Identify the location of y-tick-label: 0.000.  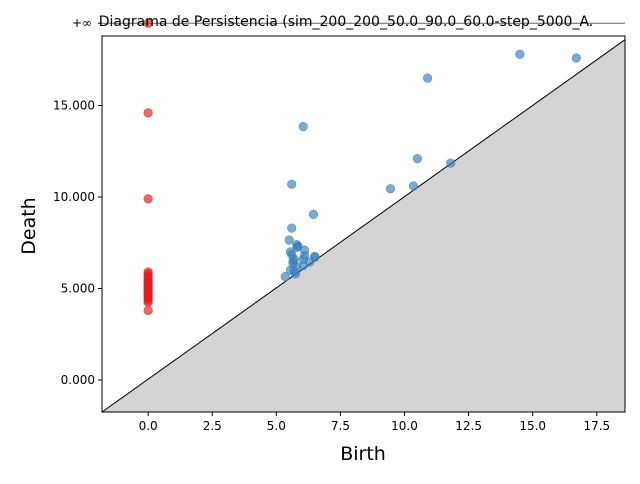
(78, 380).